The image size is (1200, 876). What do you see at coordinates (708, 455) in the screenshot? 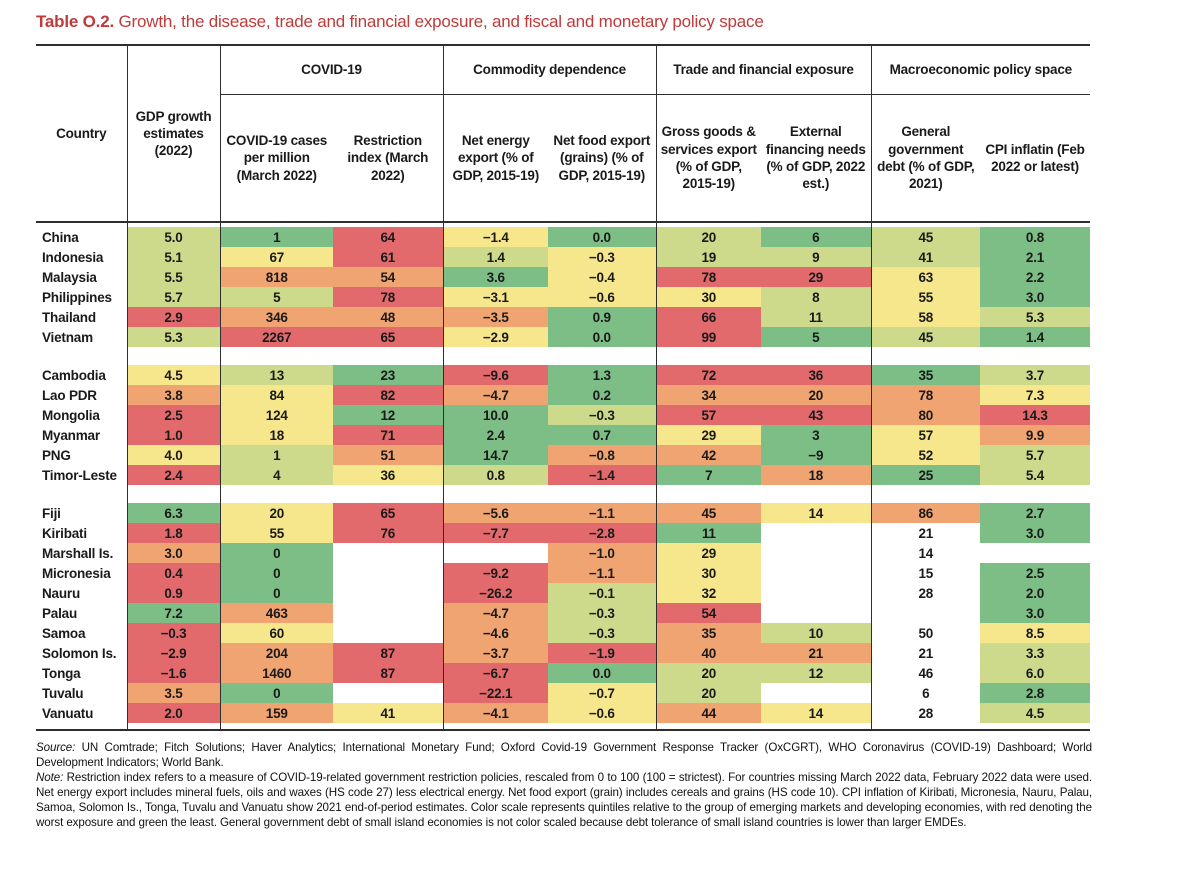
I see `value-cell: 42` at bounding box center [708, 455].